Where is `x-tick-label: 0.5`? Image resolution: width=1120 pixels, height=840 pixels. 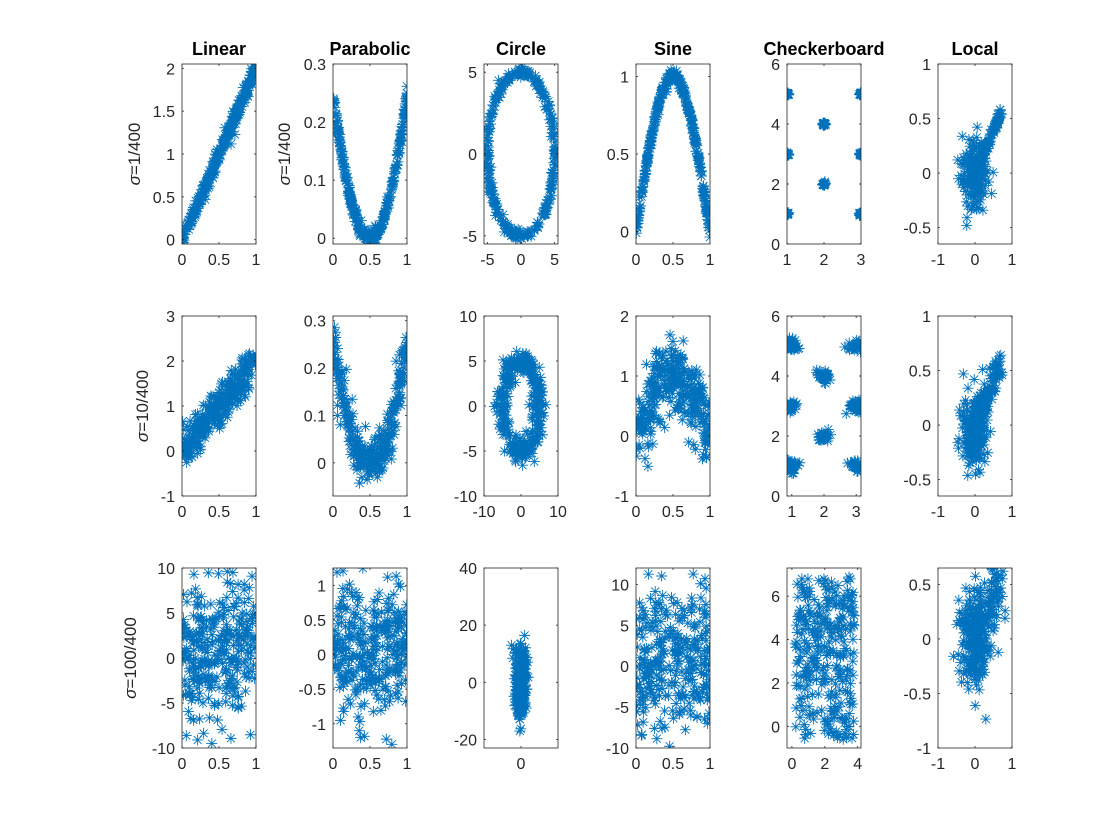
x-tick-label: 0.5 is located at coordinates (219, 512).